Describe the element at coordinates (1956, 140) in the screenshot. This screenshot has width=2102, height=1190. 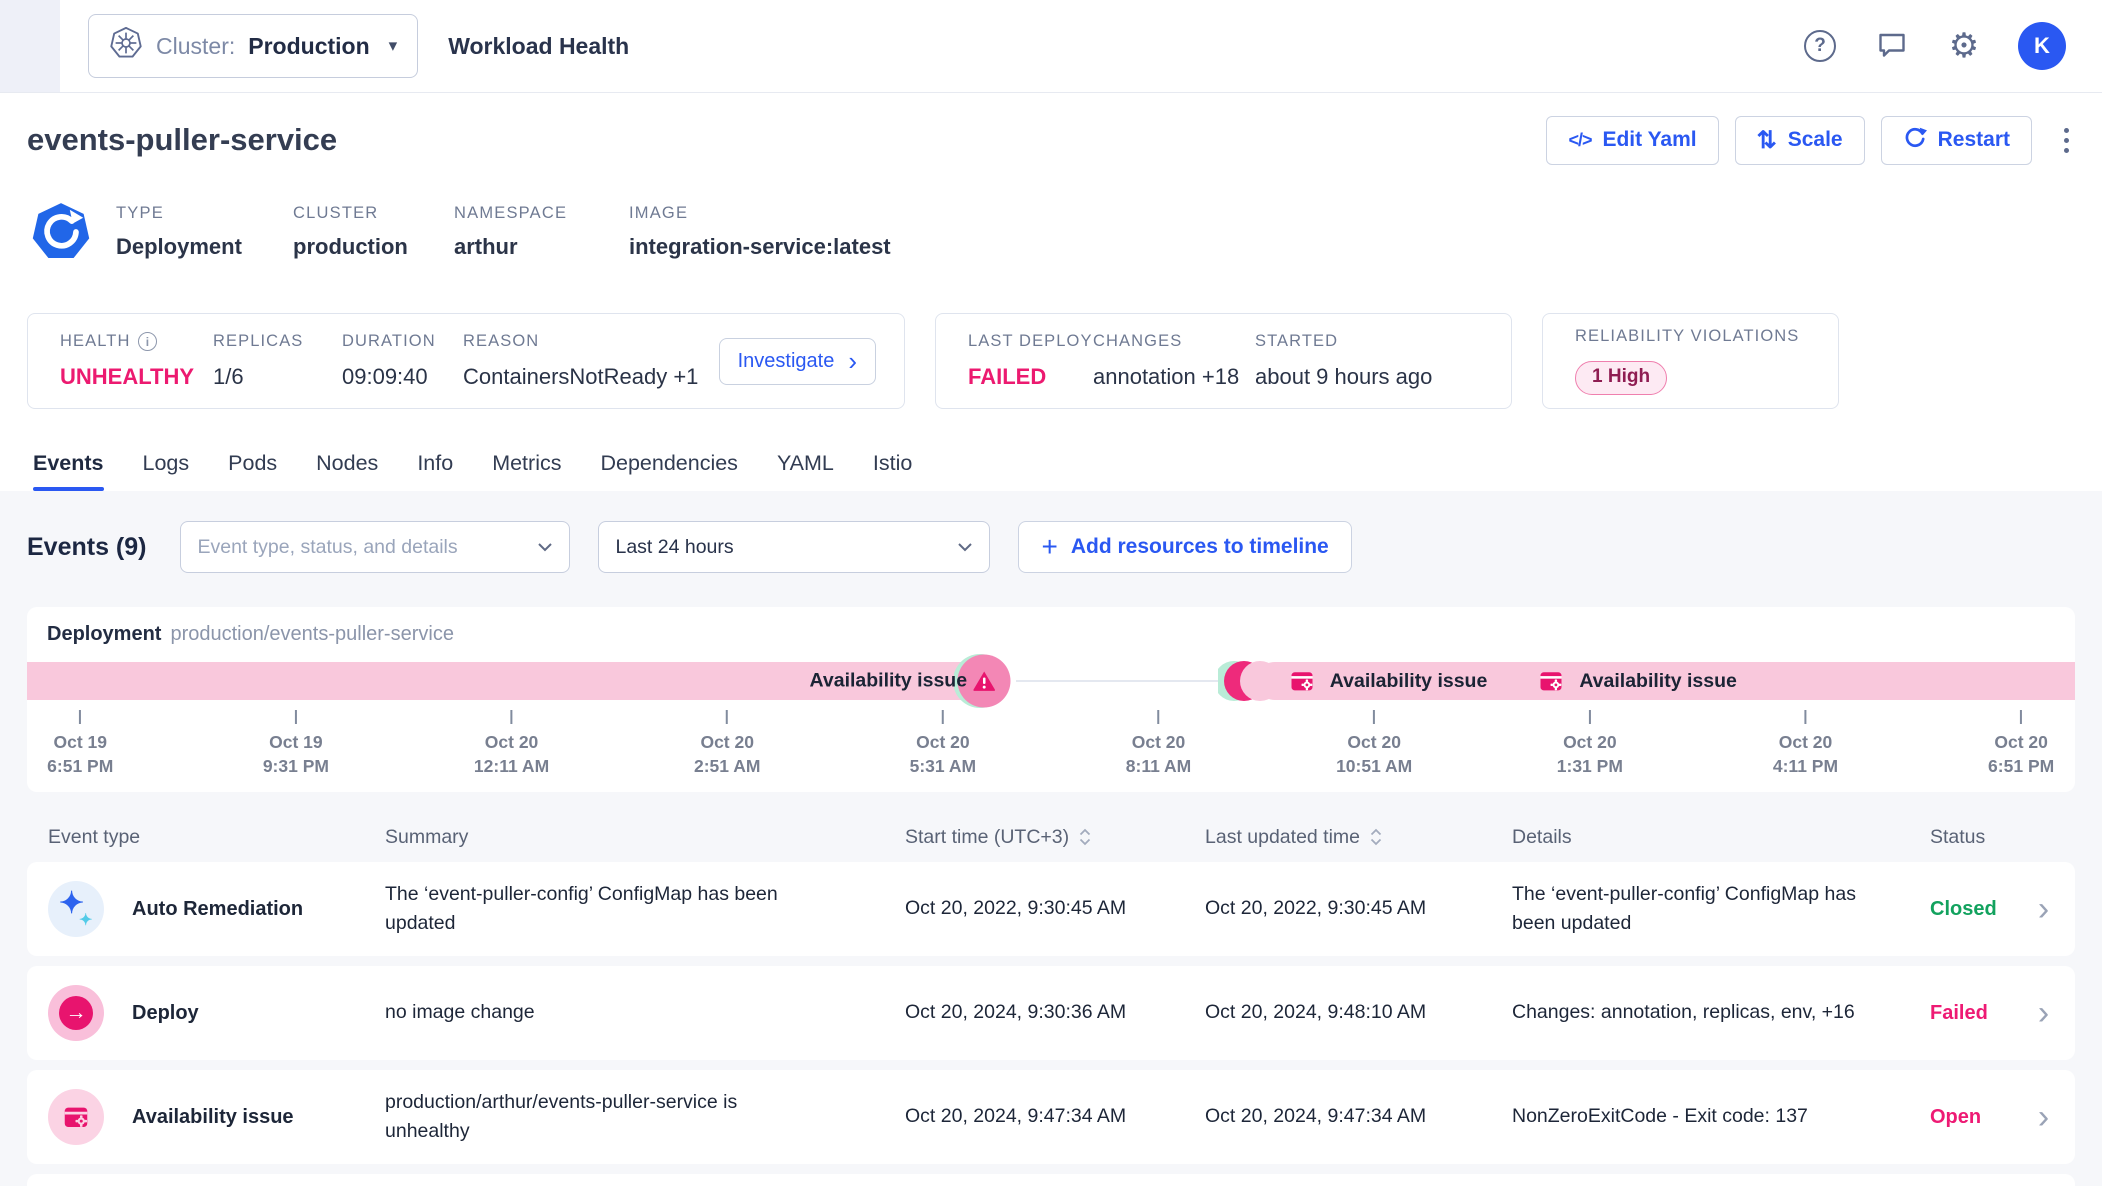
I see `restart-button: Restart` at that location.